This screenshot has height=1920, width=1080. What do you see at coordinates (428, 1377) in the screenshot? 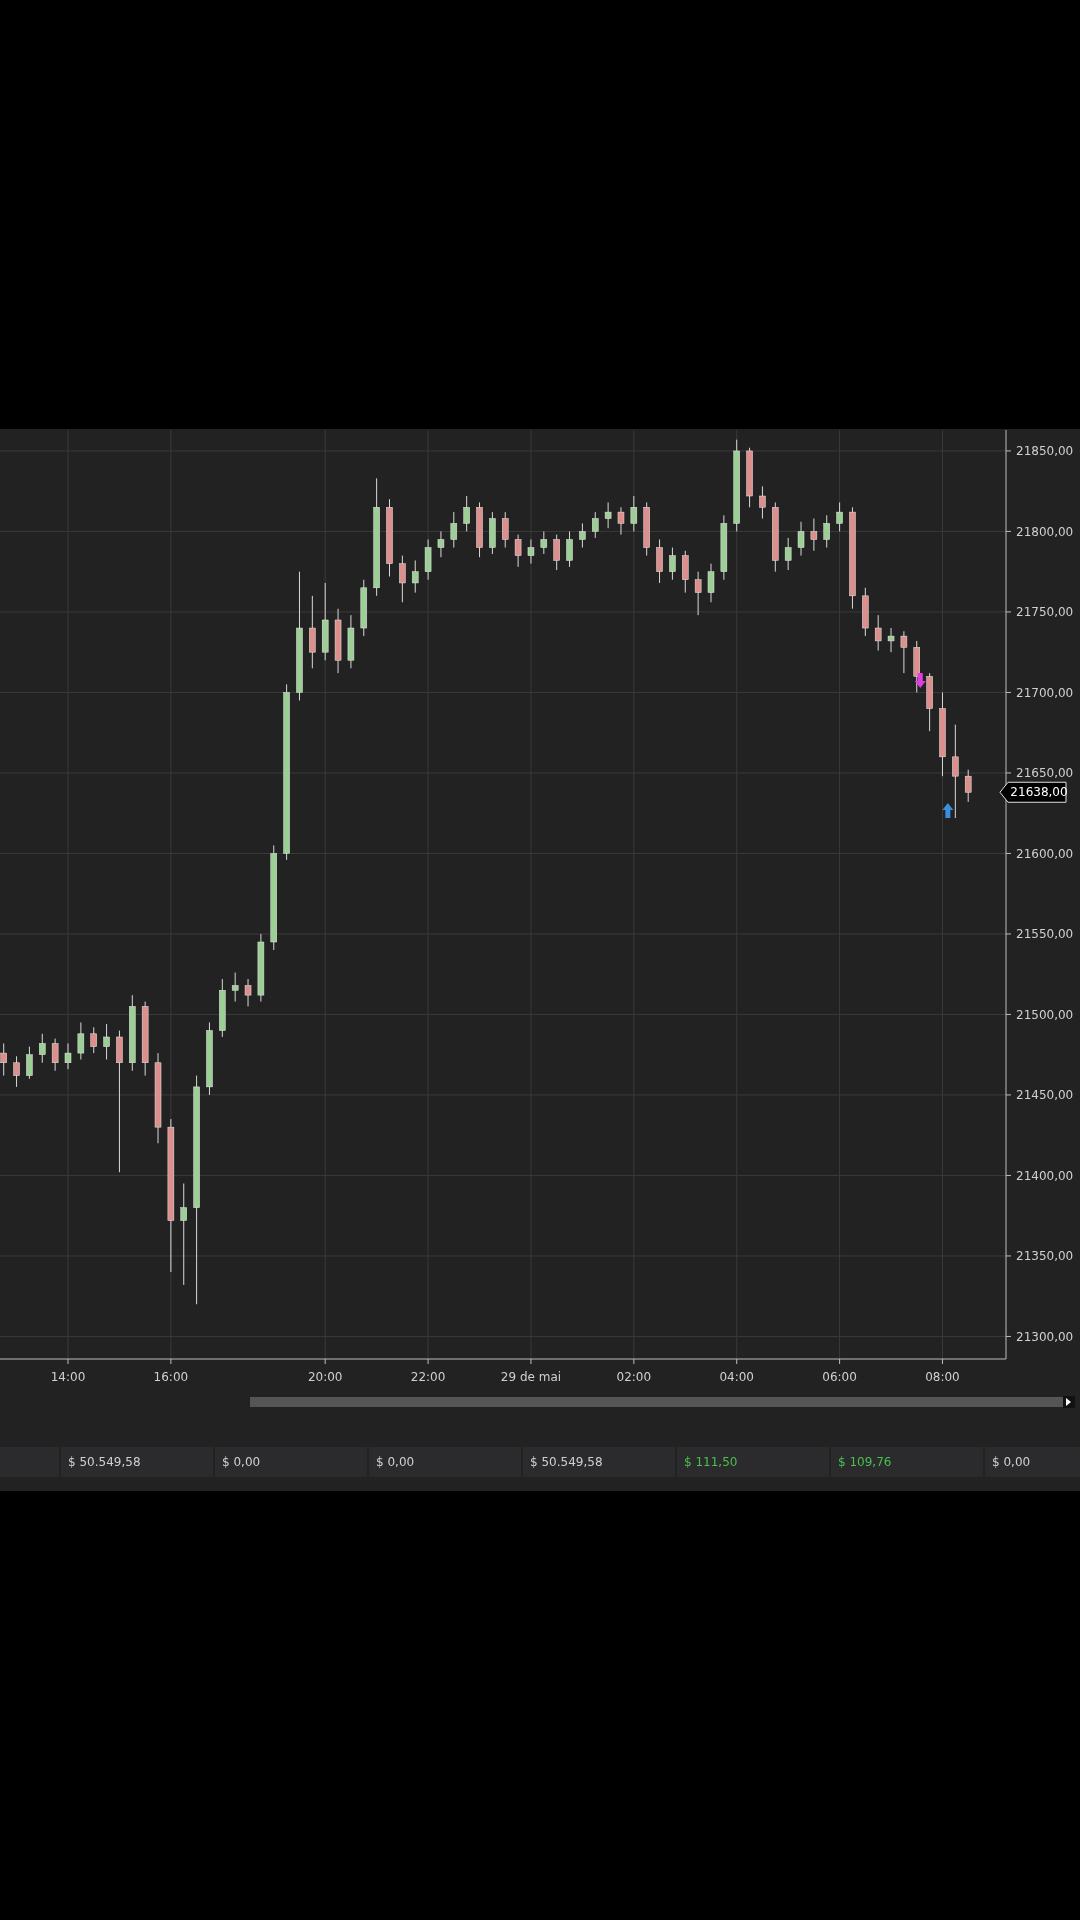
I see `x-tick-label: 22:00` at bounding box center [428, 1377].